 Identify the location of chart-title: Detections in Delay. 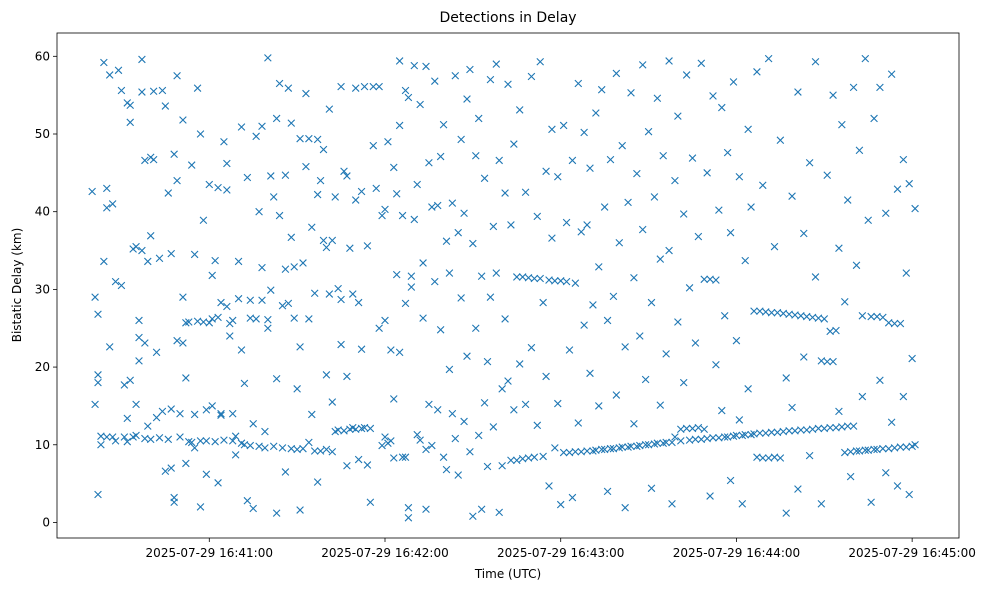
(507, 18).